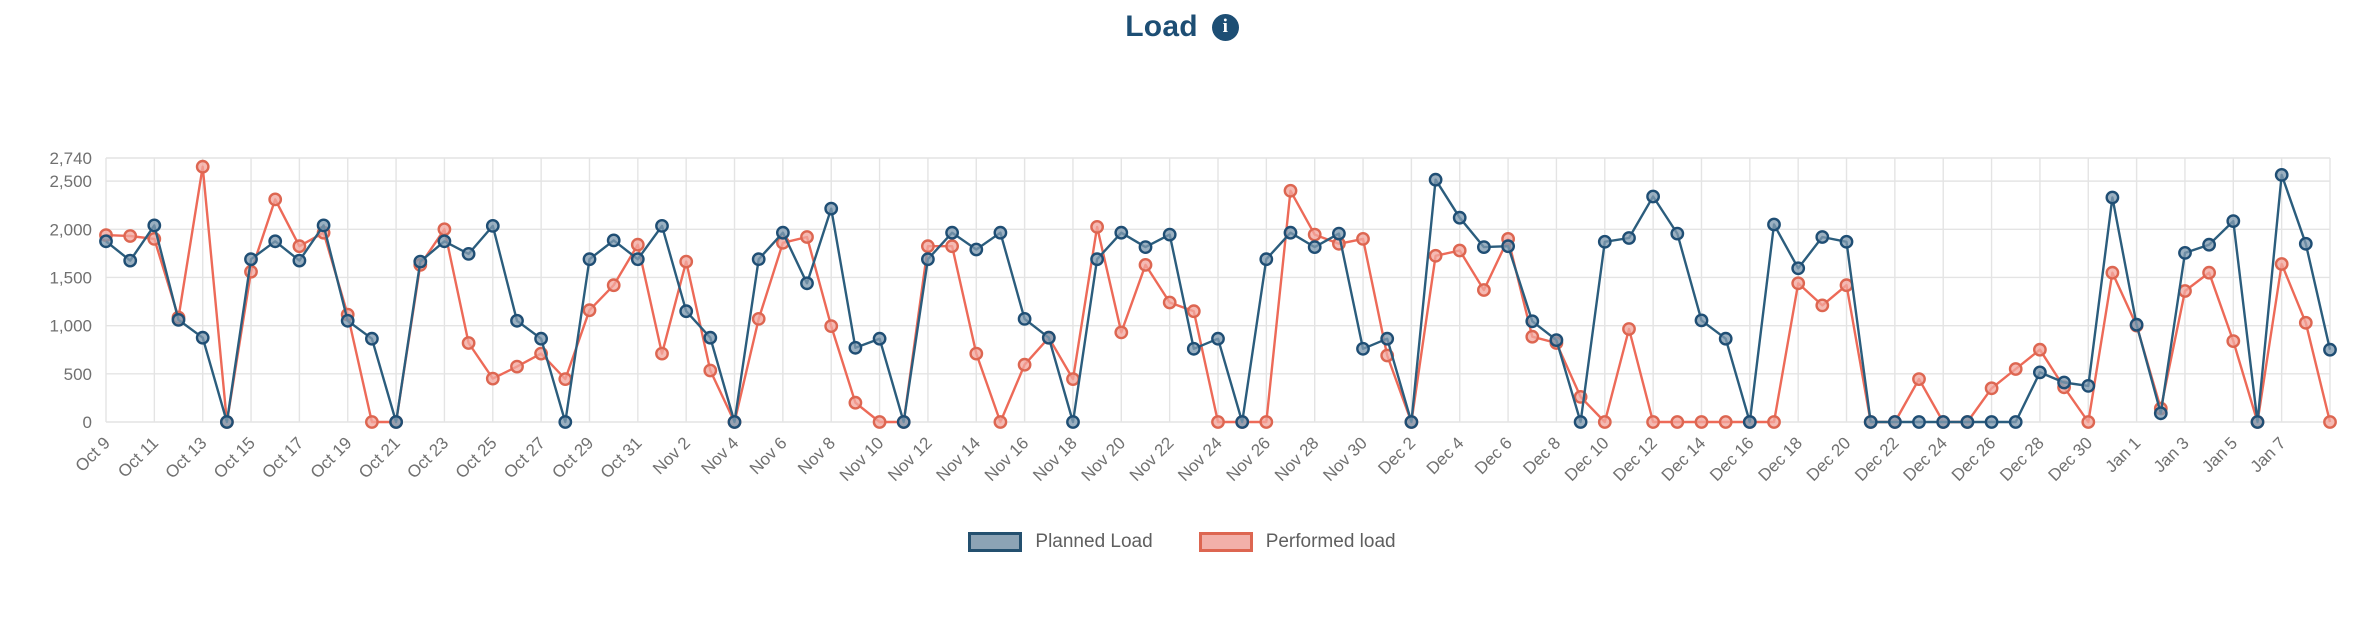  I want to click on legend-item-planned-load: Planned Load, so click(1060, 542).